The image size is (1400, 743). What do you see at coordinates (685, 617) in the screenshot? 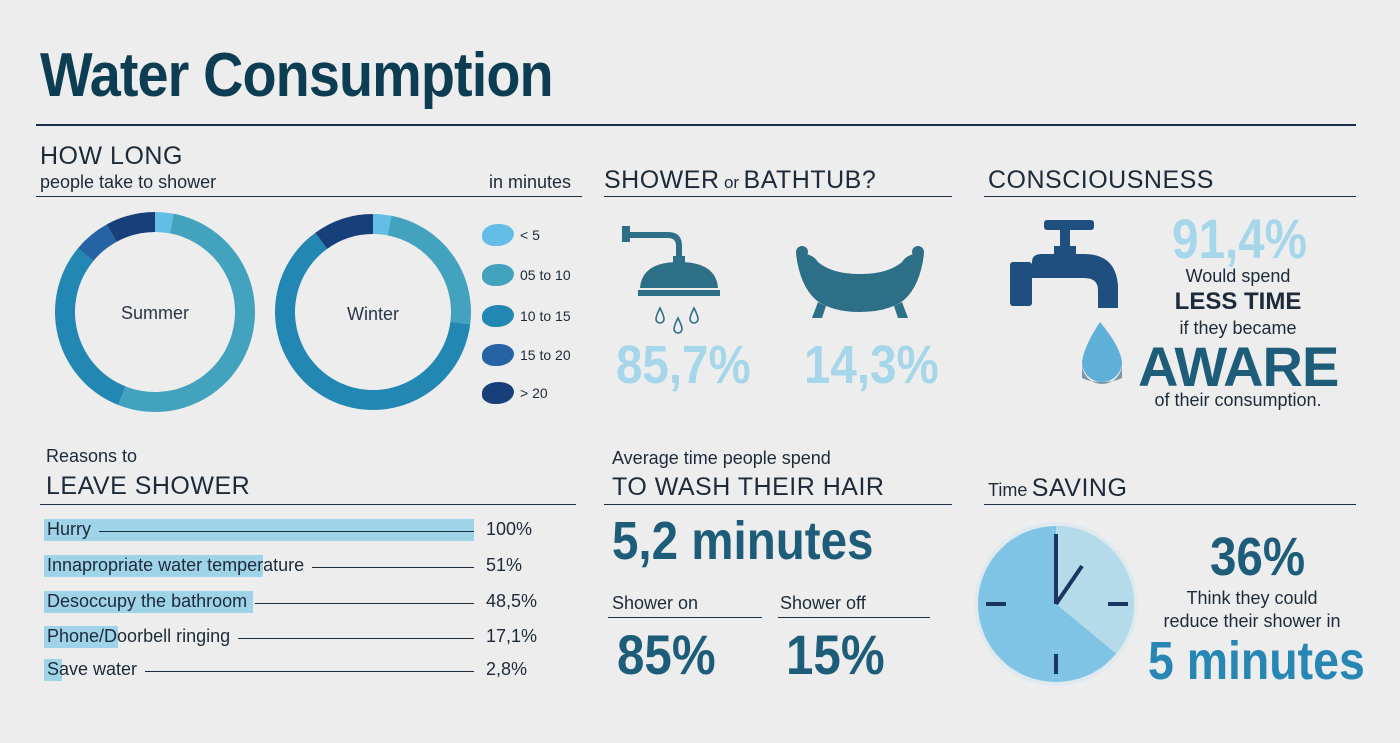
I see `shower-on-divider` at bounding box center [685, 617].